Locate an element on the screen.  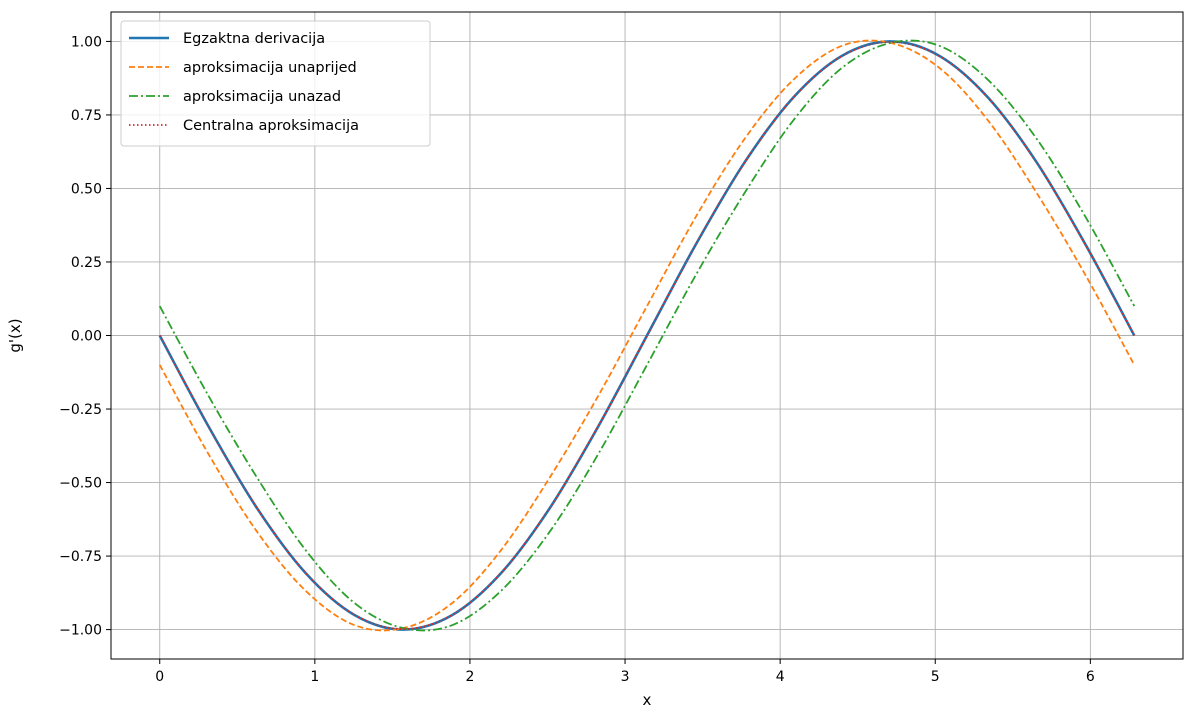
y-tick-label: −1.00 is located at coordinates (80, 631).